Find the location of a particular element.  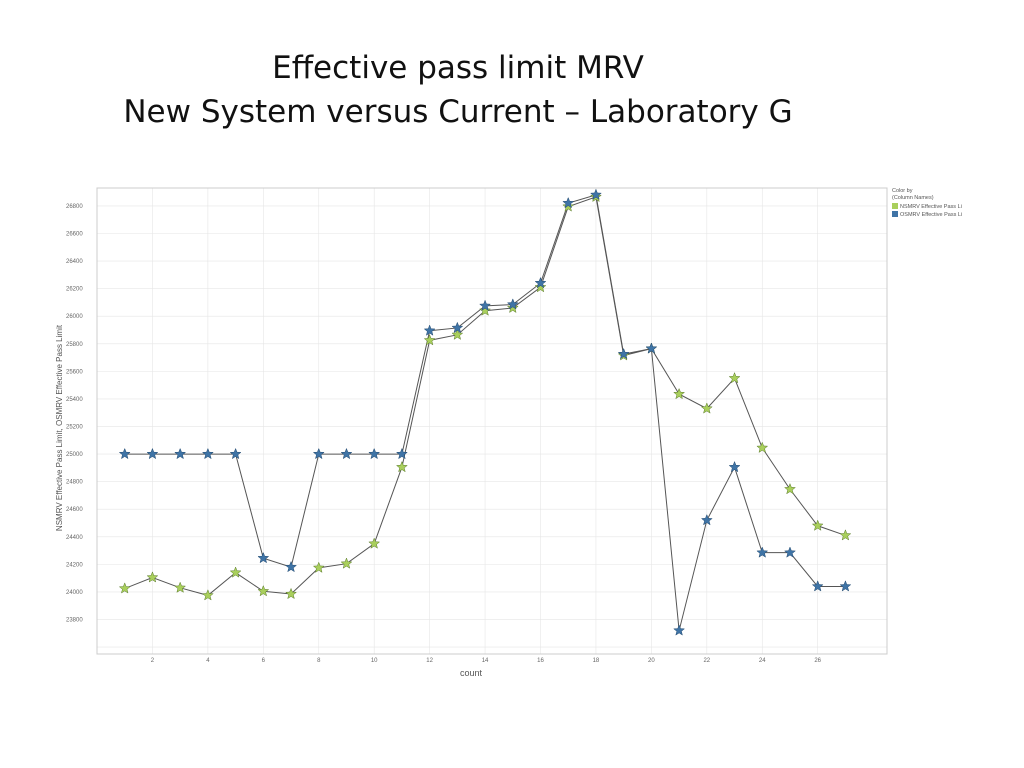

title-line-1: Effective pass limit MRV is located at coordinates (458, 68).